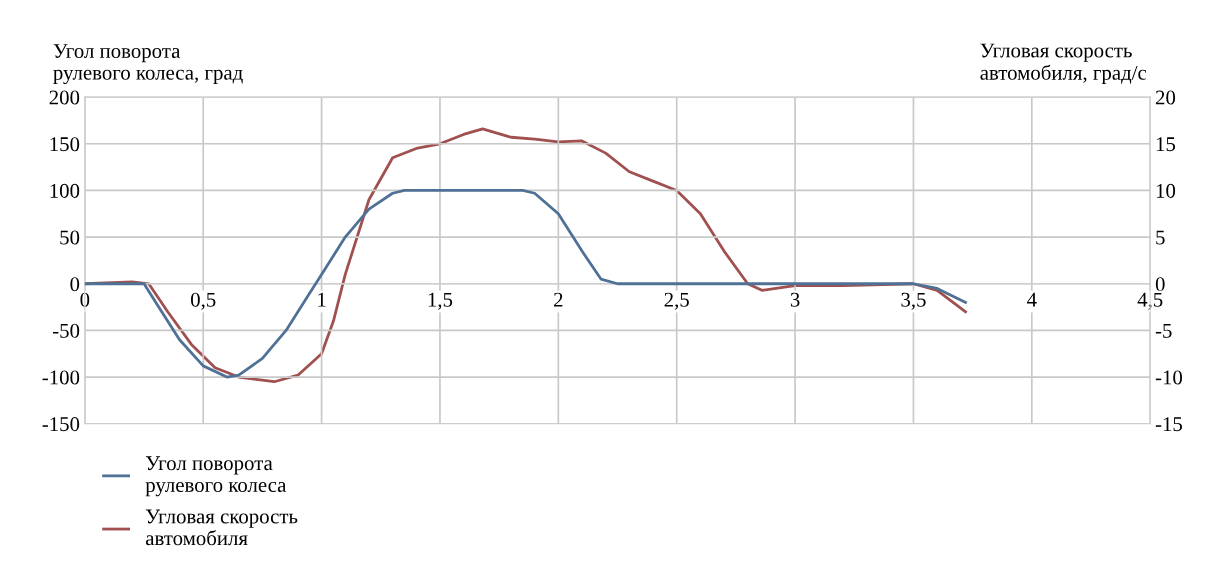 The height and width of the screenshot is (568, 1212). Describe the element at coordinates (1166, 144) in the screenshot. I see `y2-tick-label: 15` at that location.